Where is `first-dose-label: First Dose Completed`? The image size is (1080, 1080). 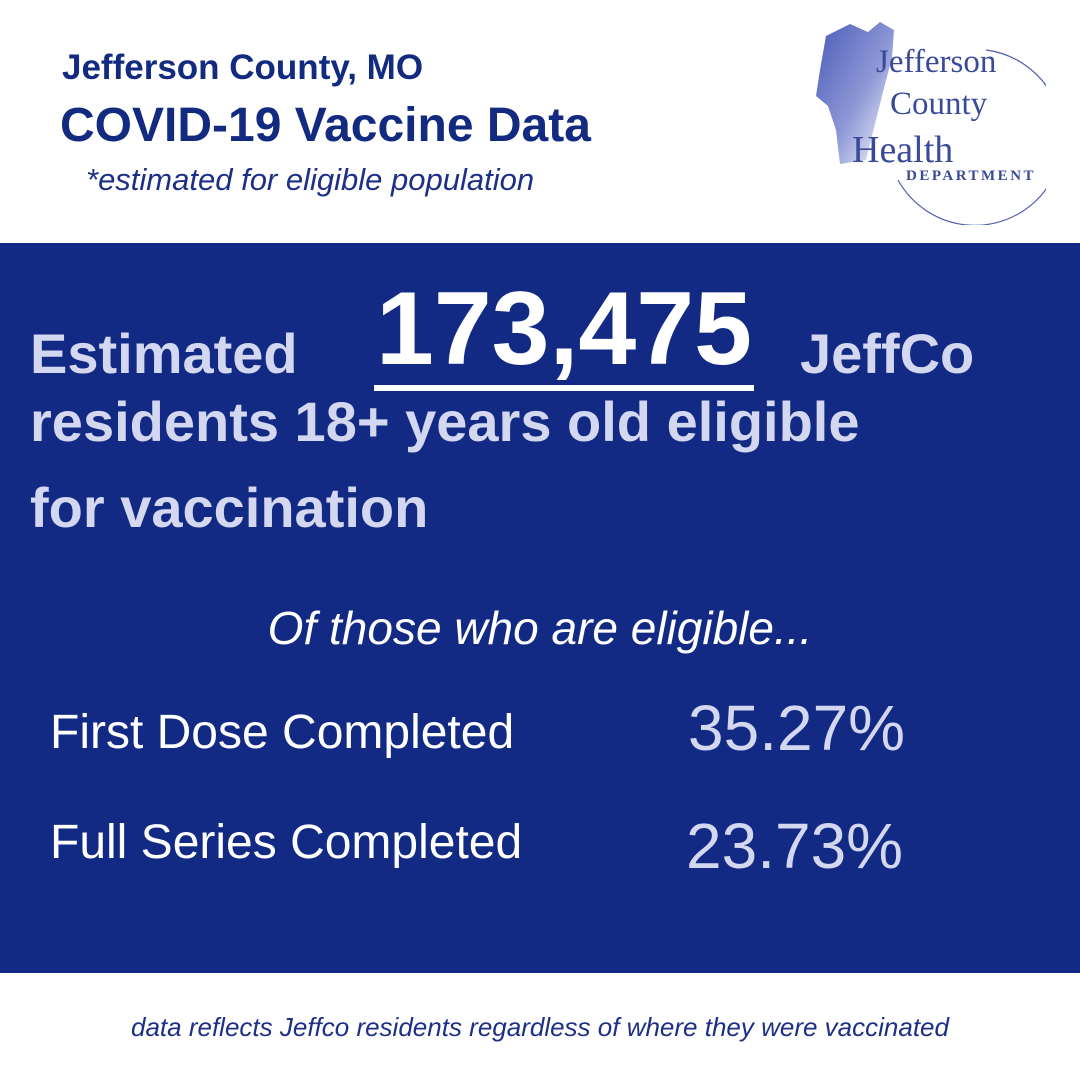
first-dose-label: First Dose Completed is located at coordinates (282, 732).